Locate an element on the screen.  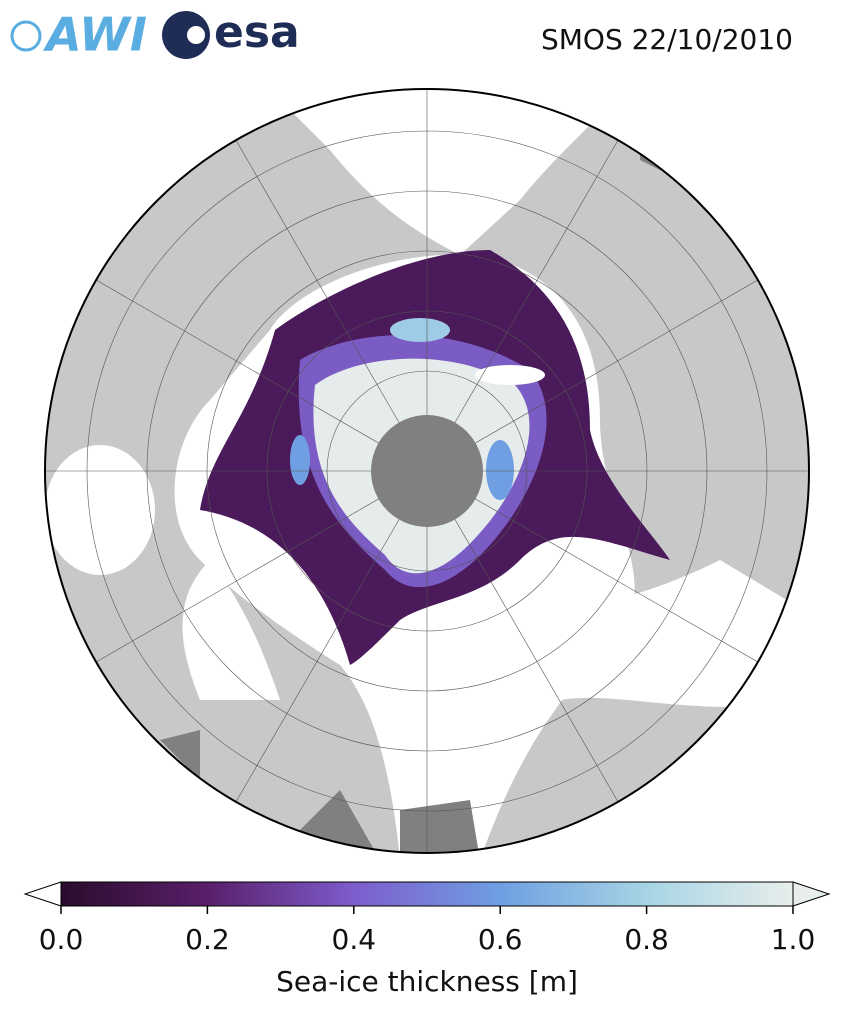
logo-text: esa is located at coordinates (257, 32).